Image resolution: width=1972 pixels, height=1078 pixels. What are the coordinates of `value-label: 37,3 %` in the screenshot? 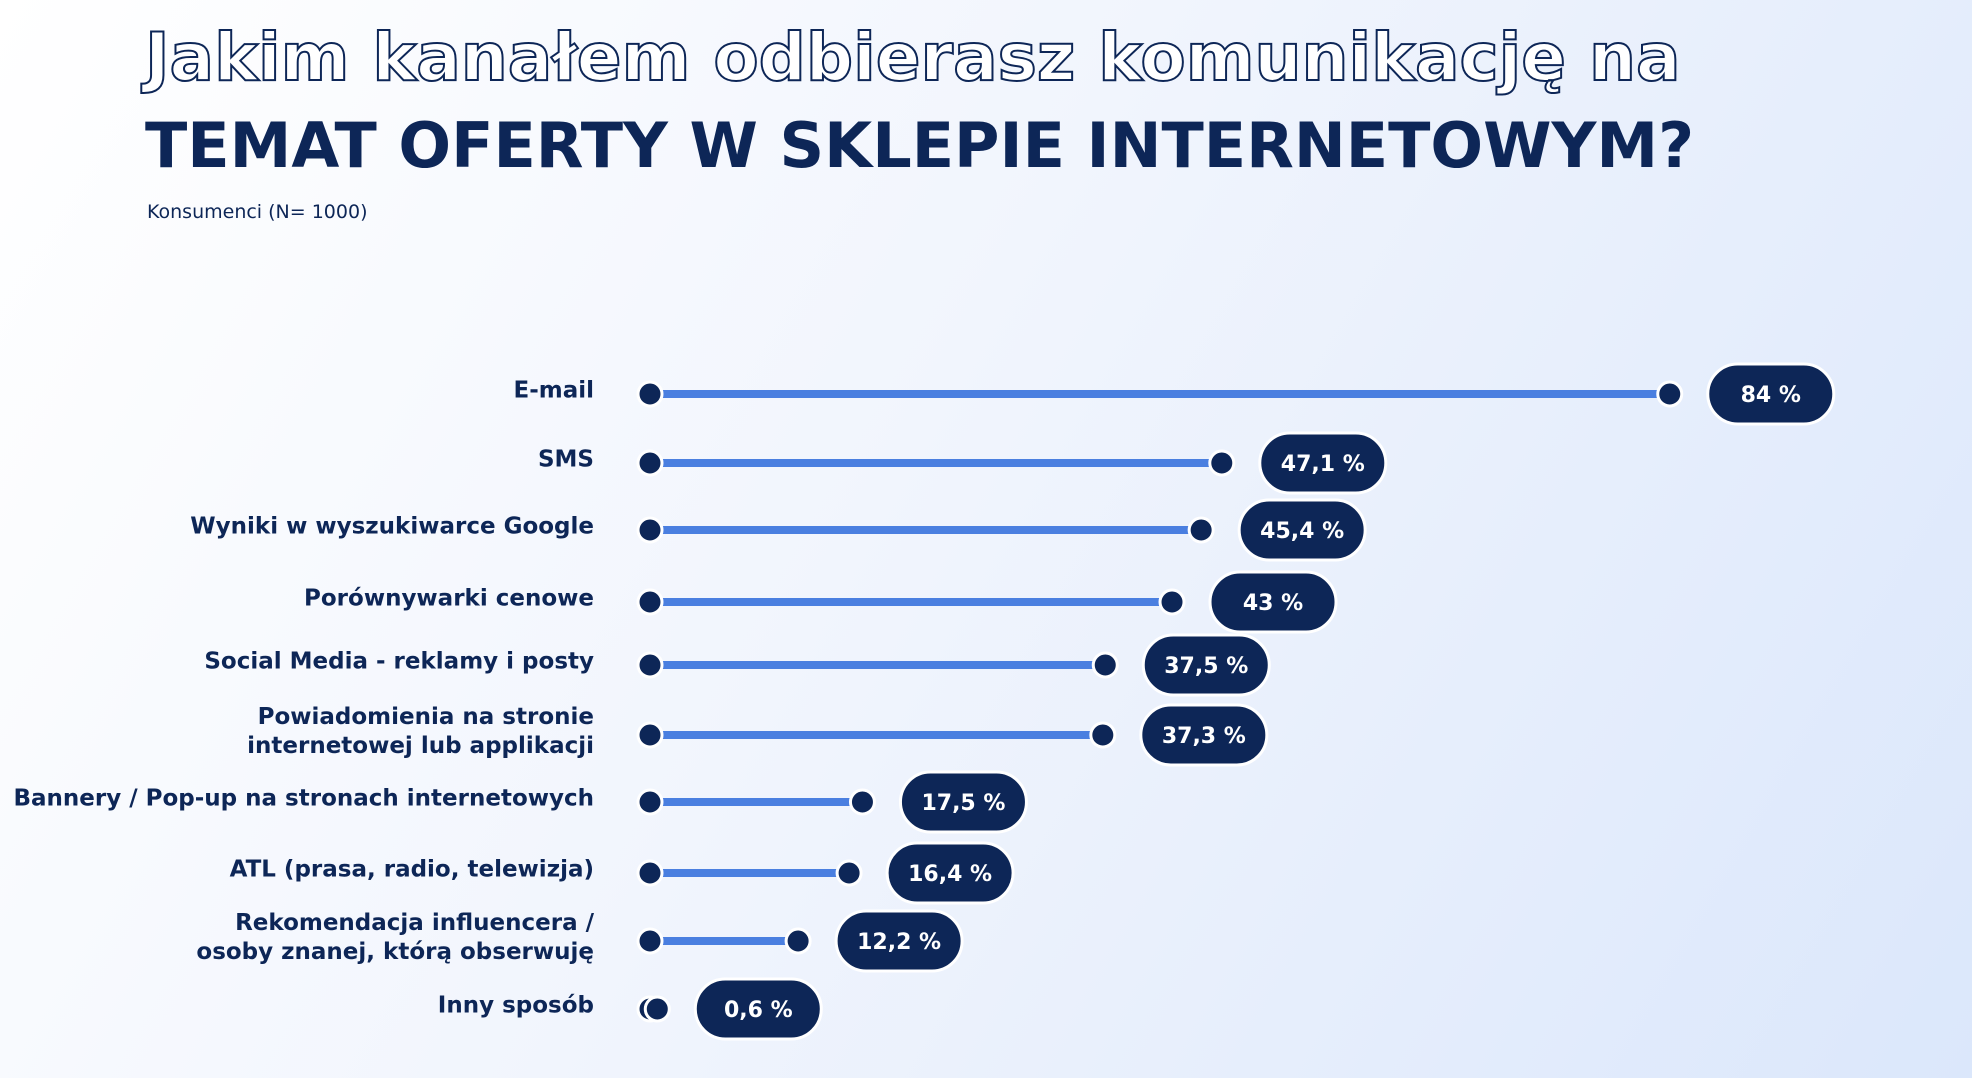 It's located at (1204, 736).